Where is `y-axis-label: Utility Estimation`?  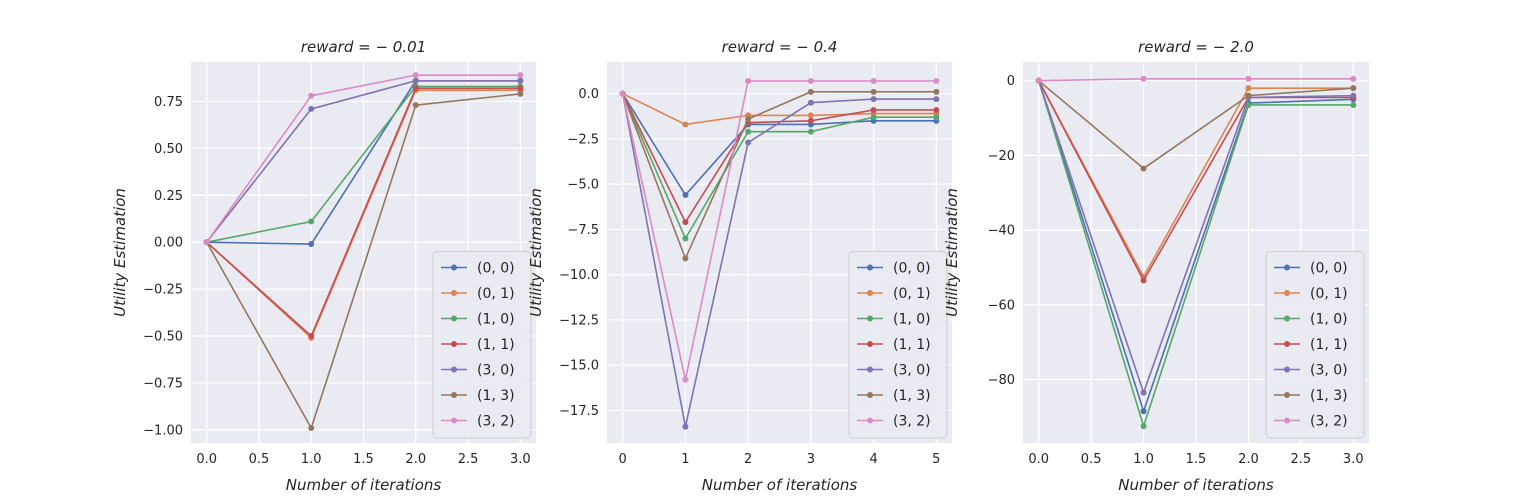 y-axis-label: Utility Estimation is located at coordinates (536, 252).